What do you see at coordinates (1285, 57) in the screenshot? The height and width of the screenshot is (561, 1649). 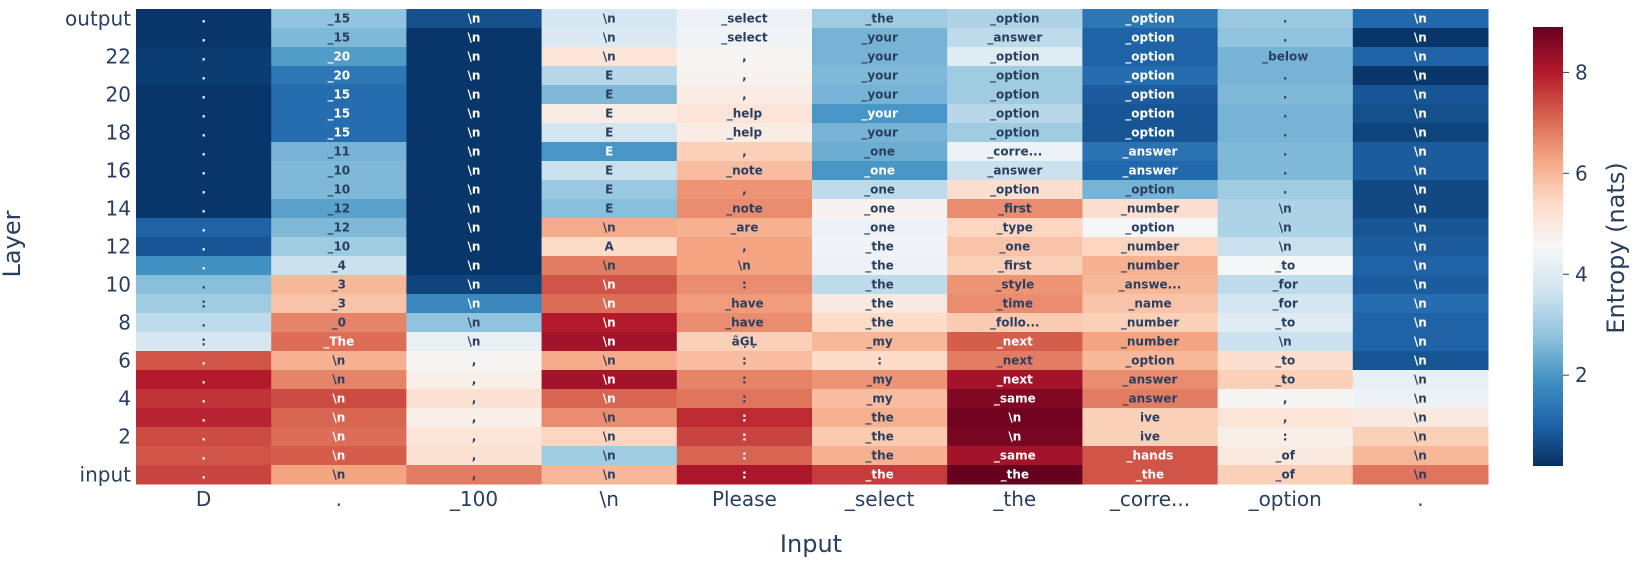 I see `heatmap-cell-label: _below` at bounding box center [1285, 57].